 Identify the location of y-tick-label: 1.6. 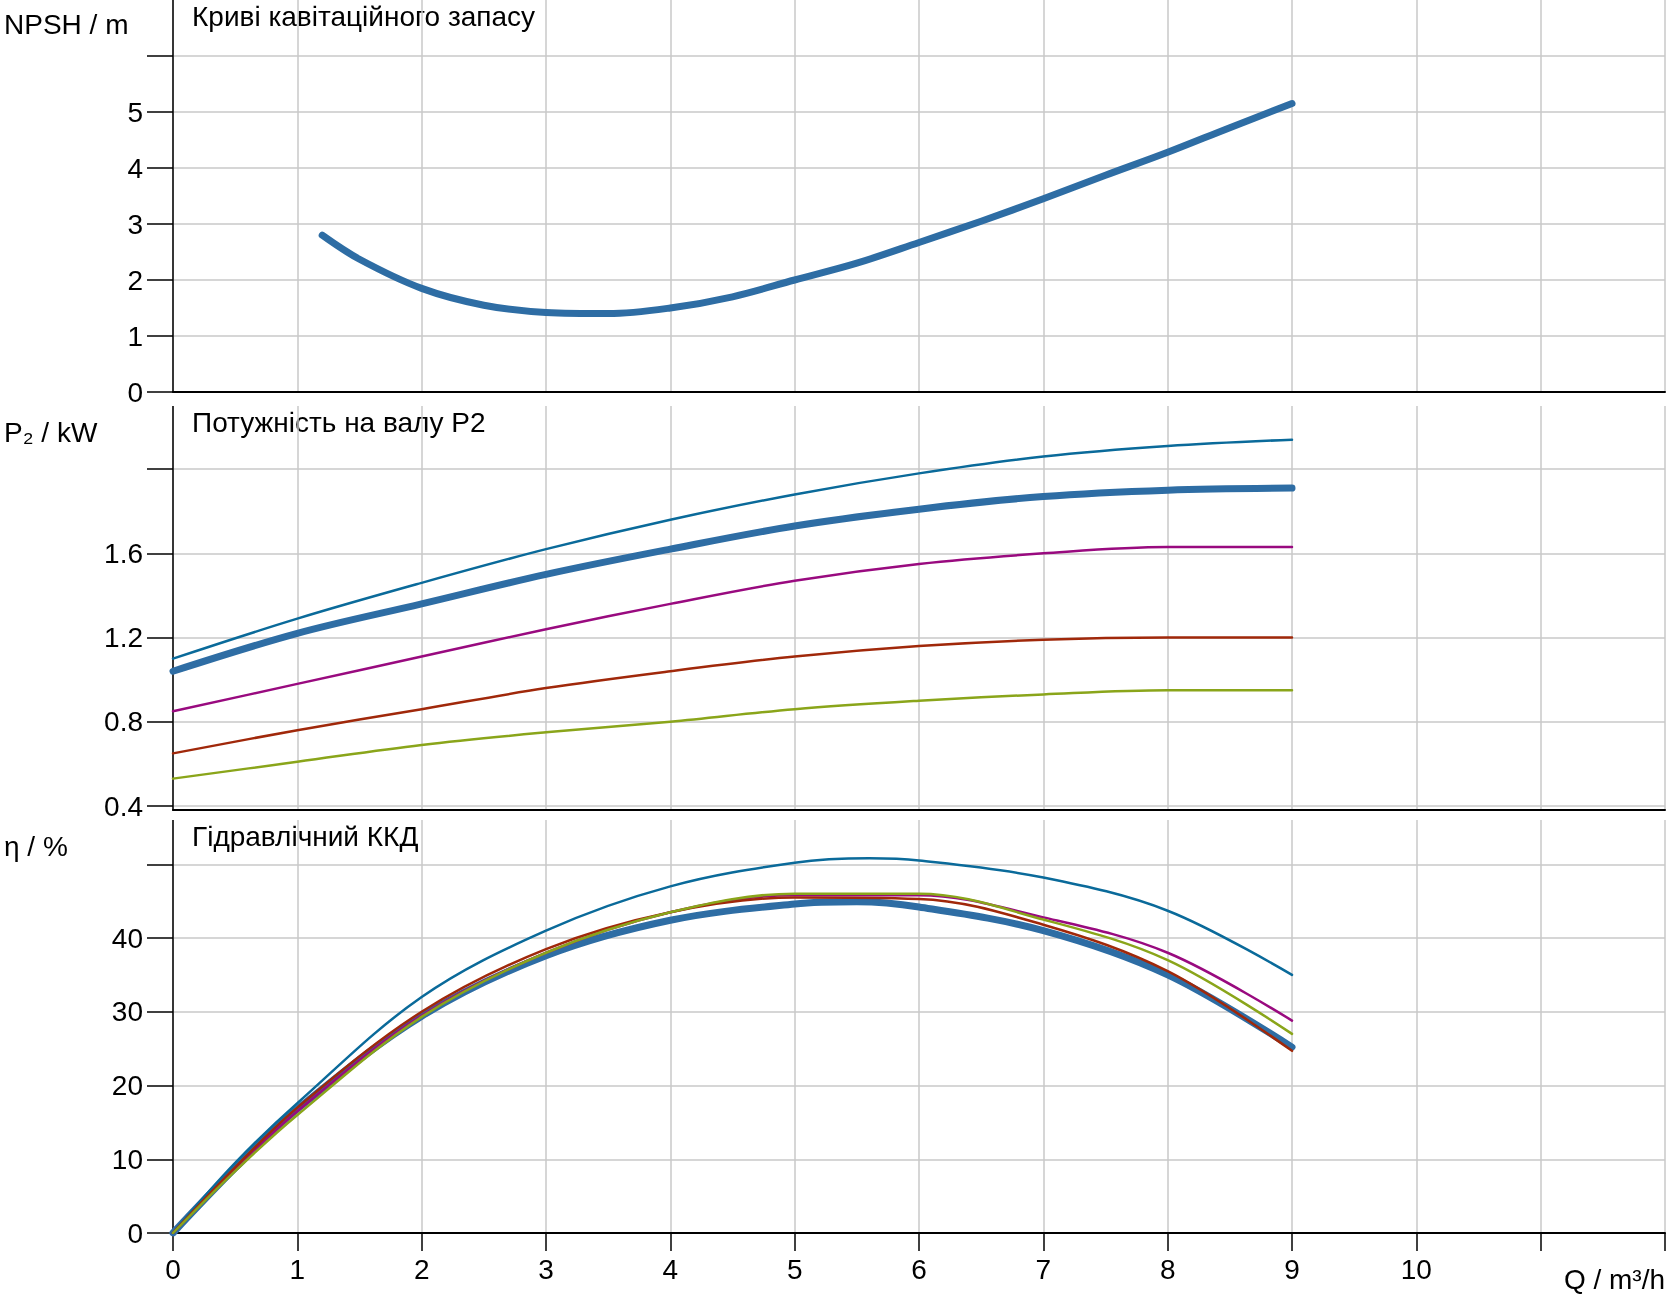
(123, 553).